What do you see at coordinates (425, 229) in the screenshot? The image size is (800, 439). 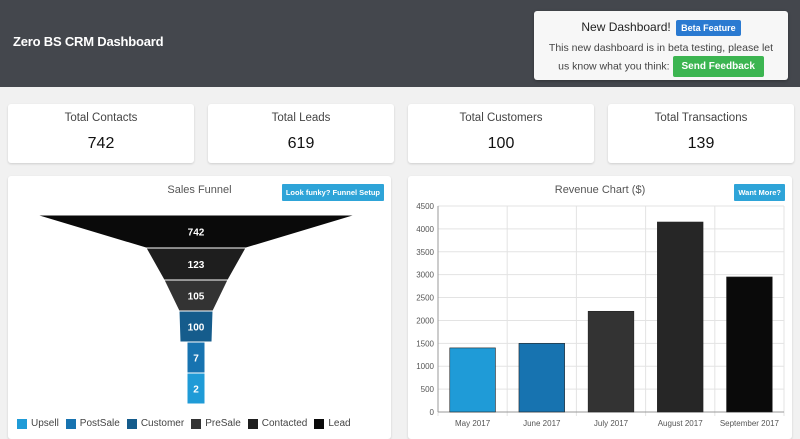 I see `y-tick-label: 4000` at bounding box center [425, 229].